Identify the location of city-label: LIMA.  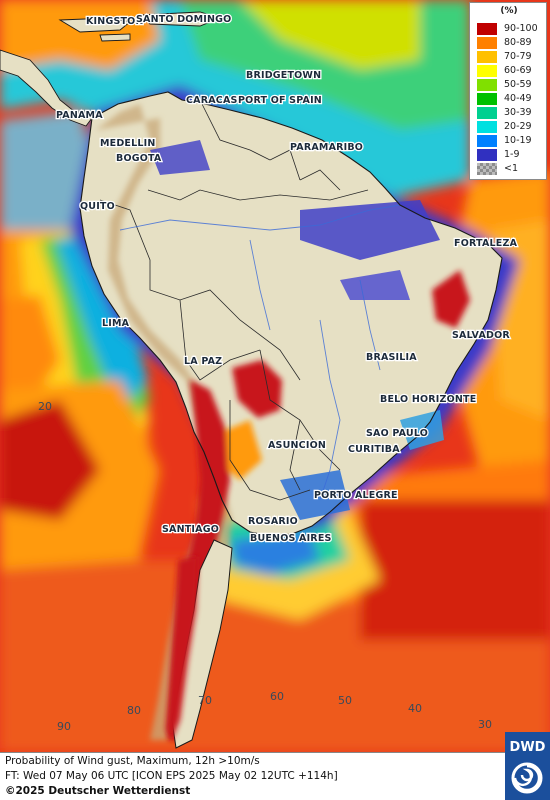
(116, 323).